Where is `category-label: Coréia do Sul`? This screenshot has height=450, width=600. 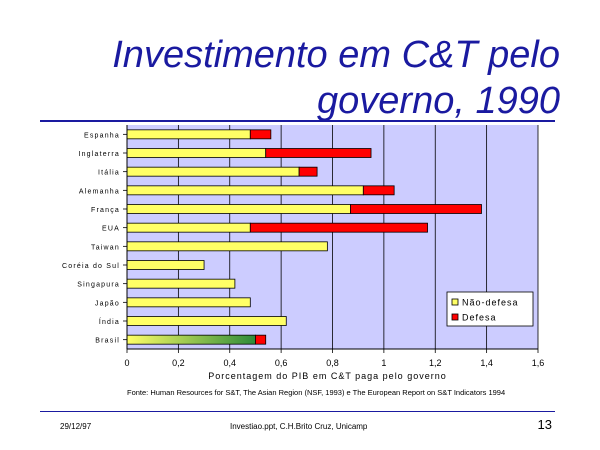 category-label: Coréia do Sul is located at coordinates (91, 266).